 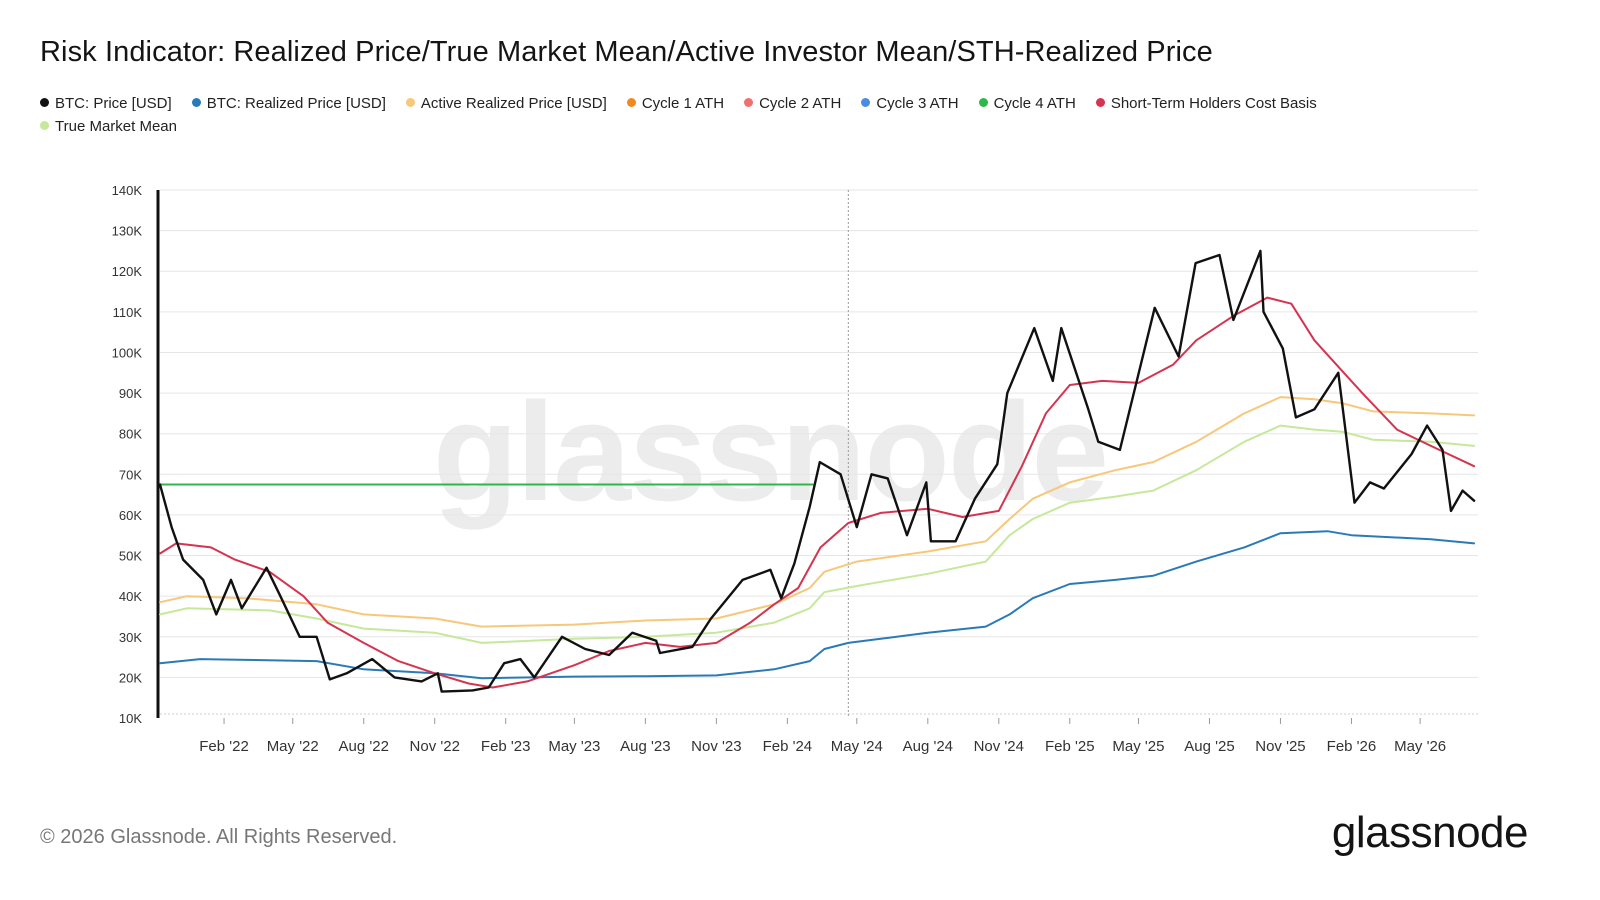 What do you see at coordinates (1280, 746) in the screenshot?
I see `x-tick-label: Nov '25` at bounding box center [1280, 746].